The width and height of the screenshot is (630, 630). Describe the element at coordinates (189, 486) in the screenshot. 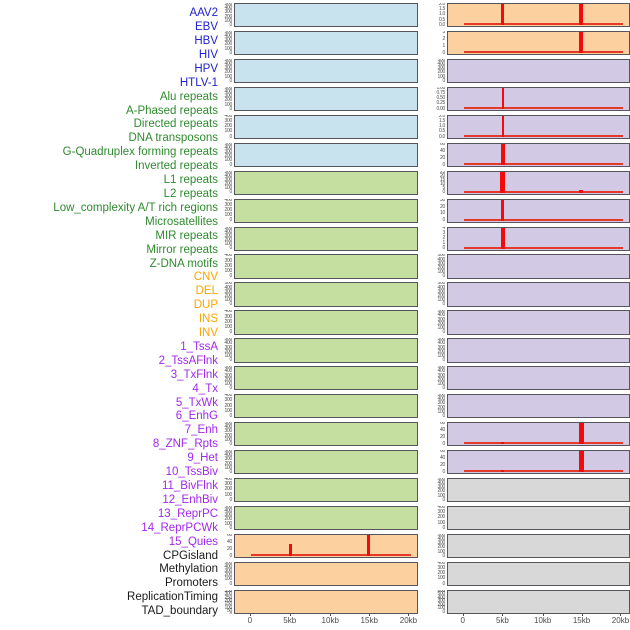

I see `row-label: 11_BivFlnk` at that location.